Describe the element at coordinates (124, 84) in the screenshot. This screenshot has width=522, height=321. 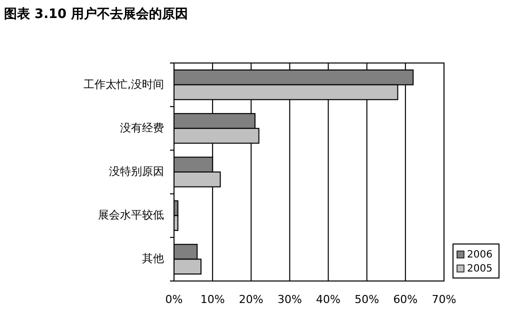
I see `y-tick-label: 工作太忙,没时间` at that location.